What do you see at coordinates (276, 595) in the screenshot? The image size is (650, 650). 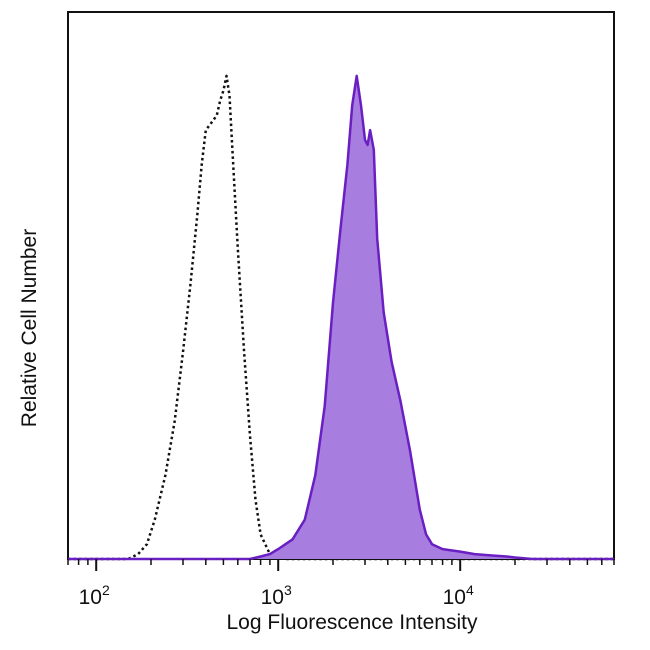 I see `x-tick-label: 10³` at bounding box center [276, 595].